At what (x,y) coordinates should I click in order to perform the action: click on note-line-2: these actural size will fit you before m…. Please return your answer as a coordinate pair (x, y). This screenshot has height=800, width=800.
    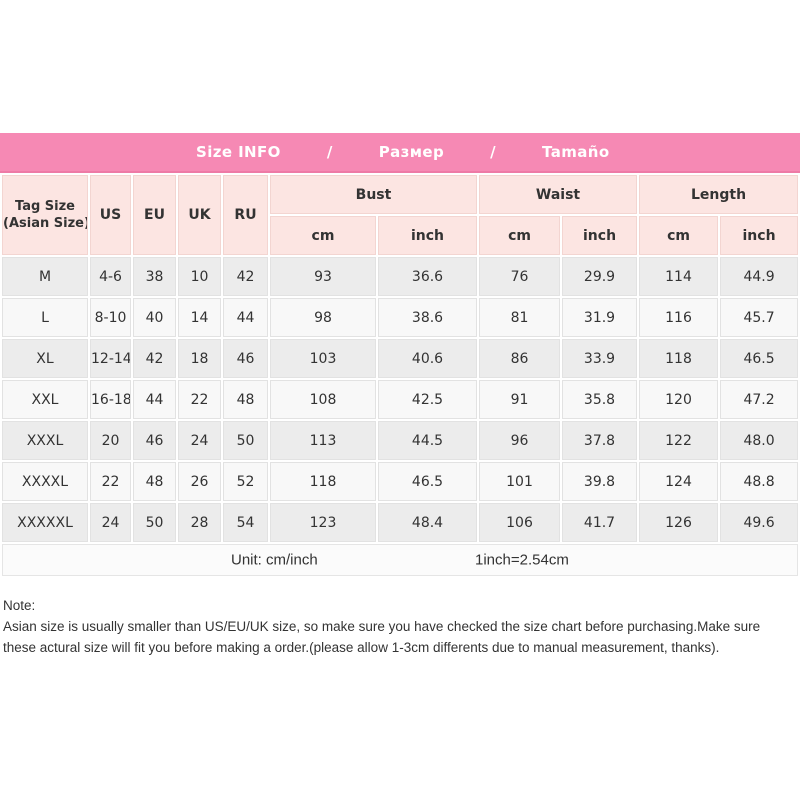
    Looking at the image, I should click on (361, 647).